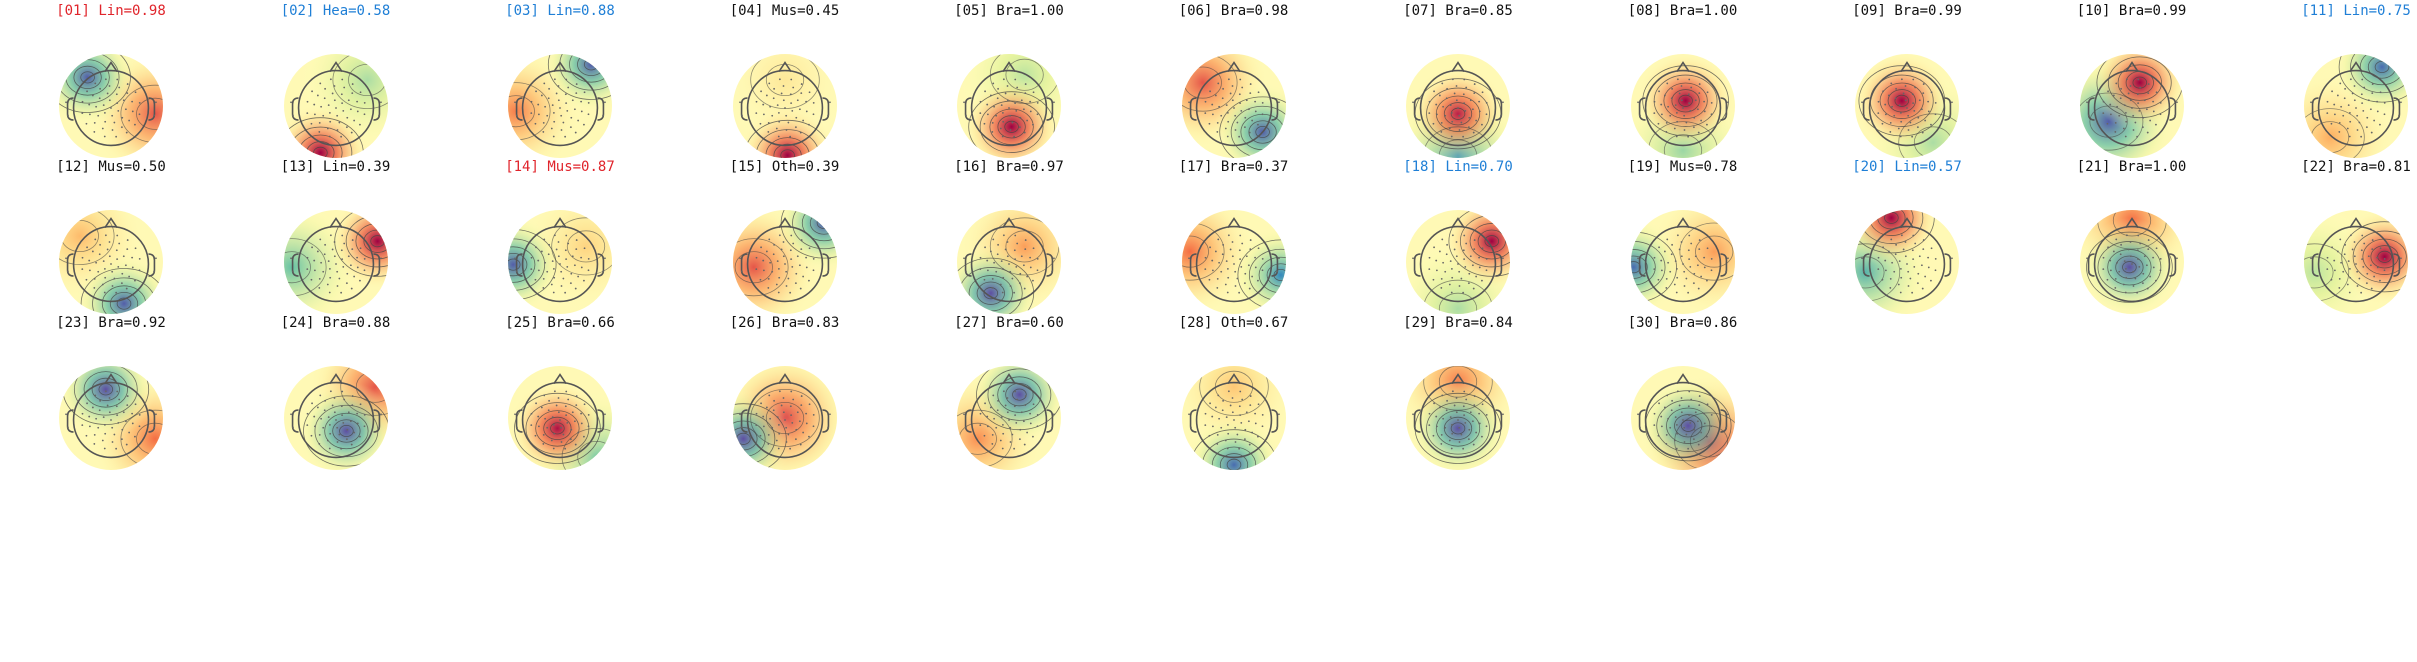  I want to click on component-label: [21] Bra=1.00, so click(2131, 167).